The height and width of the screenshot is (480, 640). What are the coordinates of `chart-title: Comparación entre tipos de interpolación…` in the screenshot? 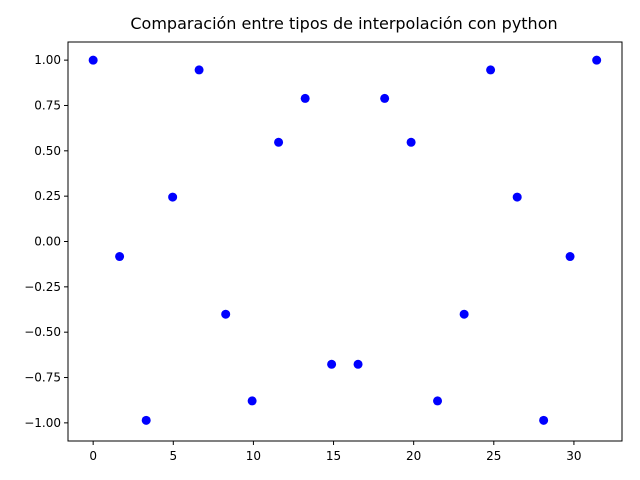 It's located at (343, 23).